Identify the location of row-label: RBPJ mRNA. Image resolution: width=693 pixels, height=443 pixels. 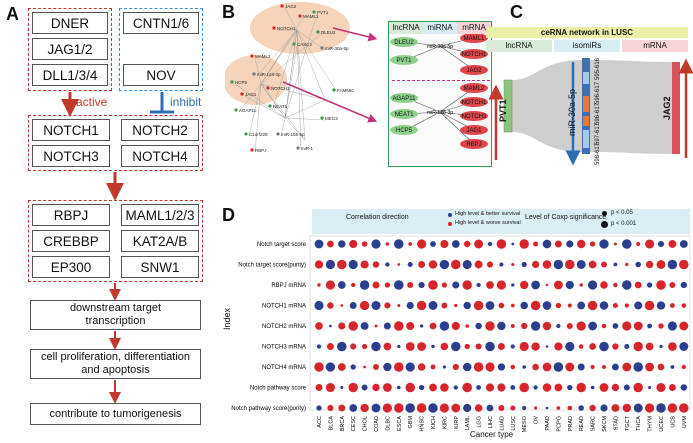
(288, 286).